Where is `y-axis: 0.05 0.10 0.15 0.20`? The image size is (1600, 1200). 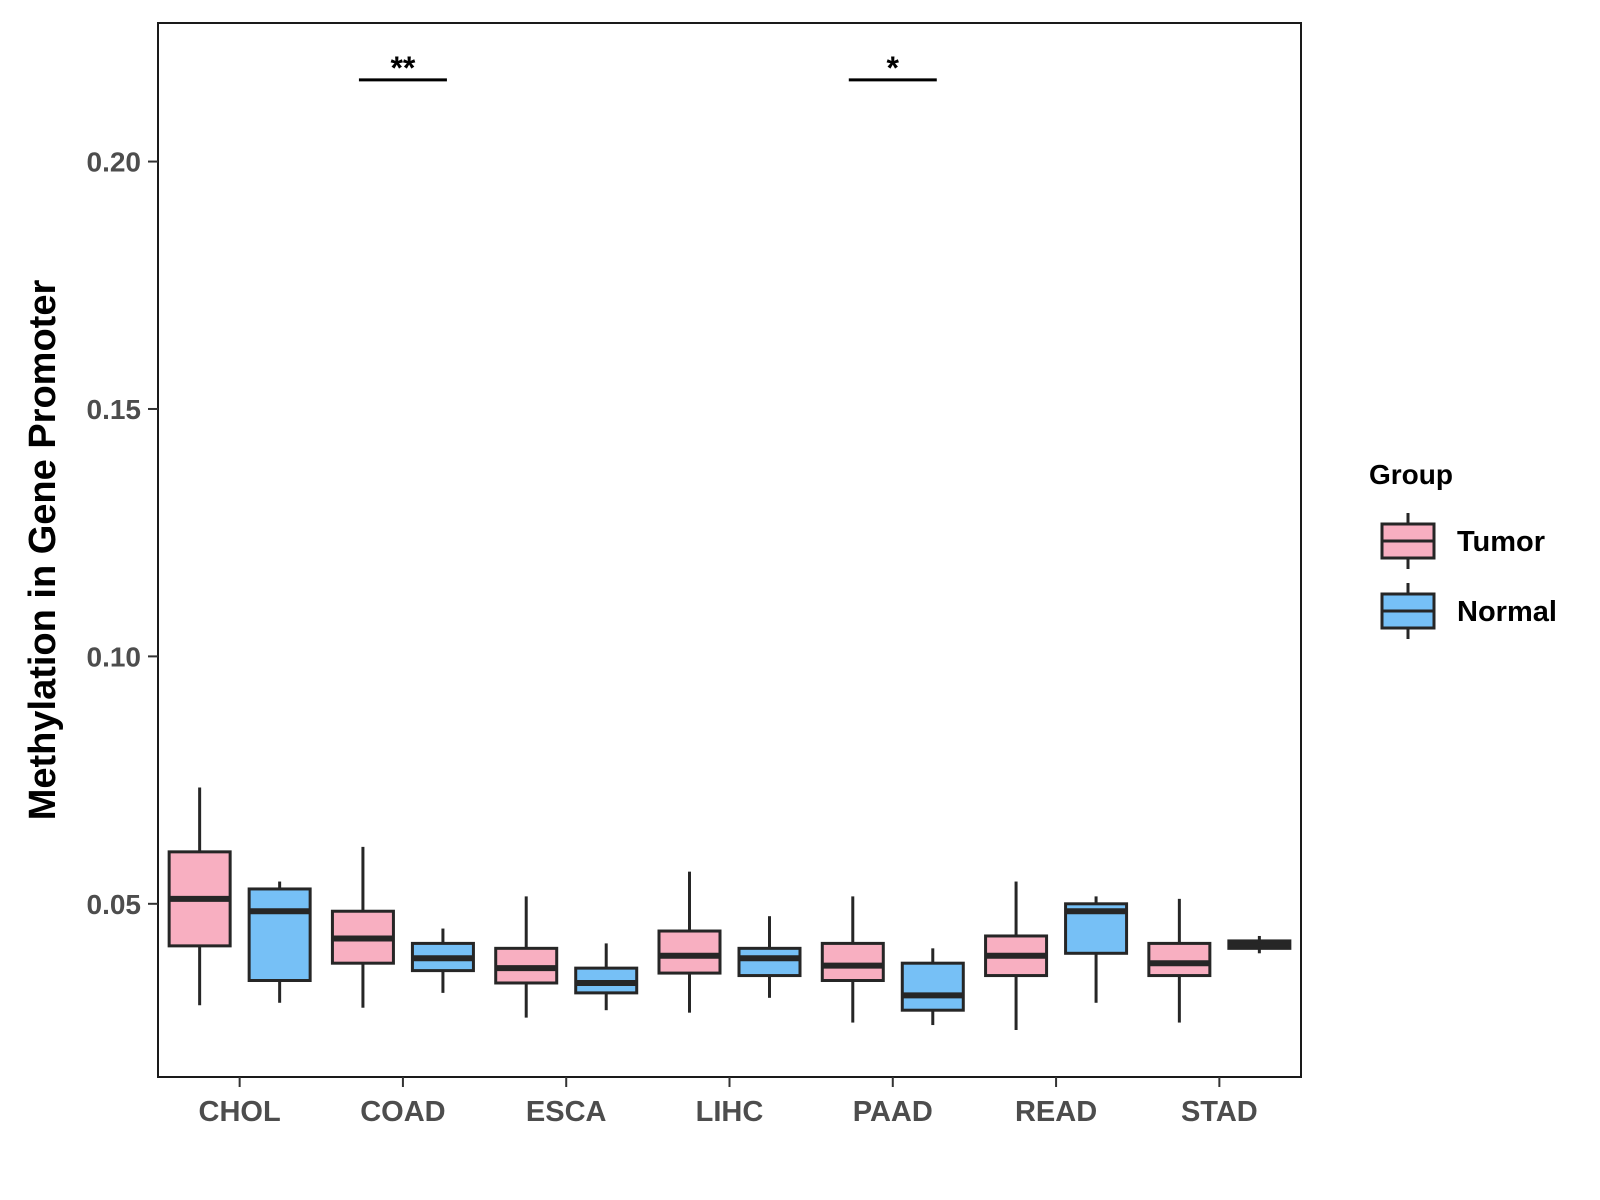 y-axis: 0.05 0.10 0.15 0.20 is located at coordinates (122, 533).